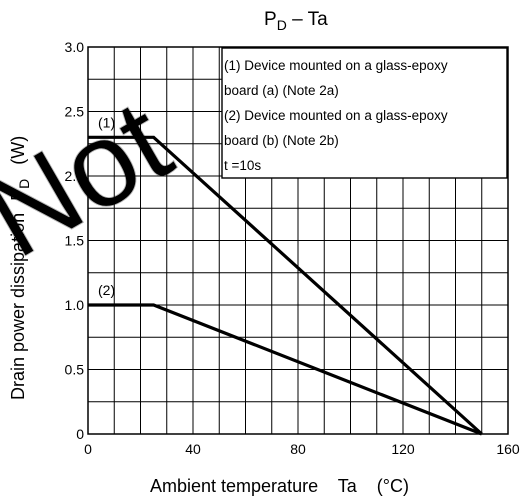  Describe the element at coordinates (281, 90) in the screenshot. I see `legend-line-2: board (a) (Note 2a)` at that location.